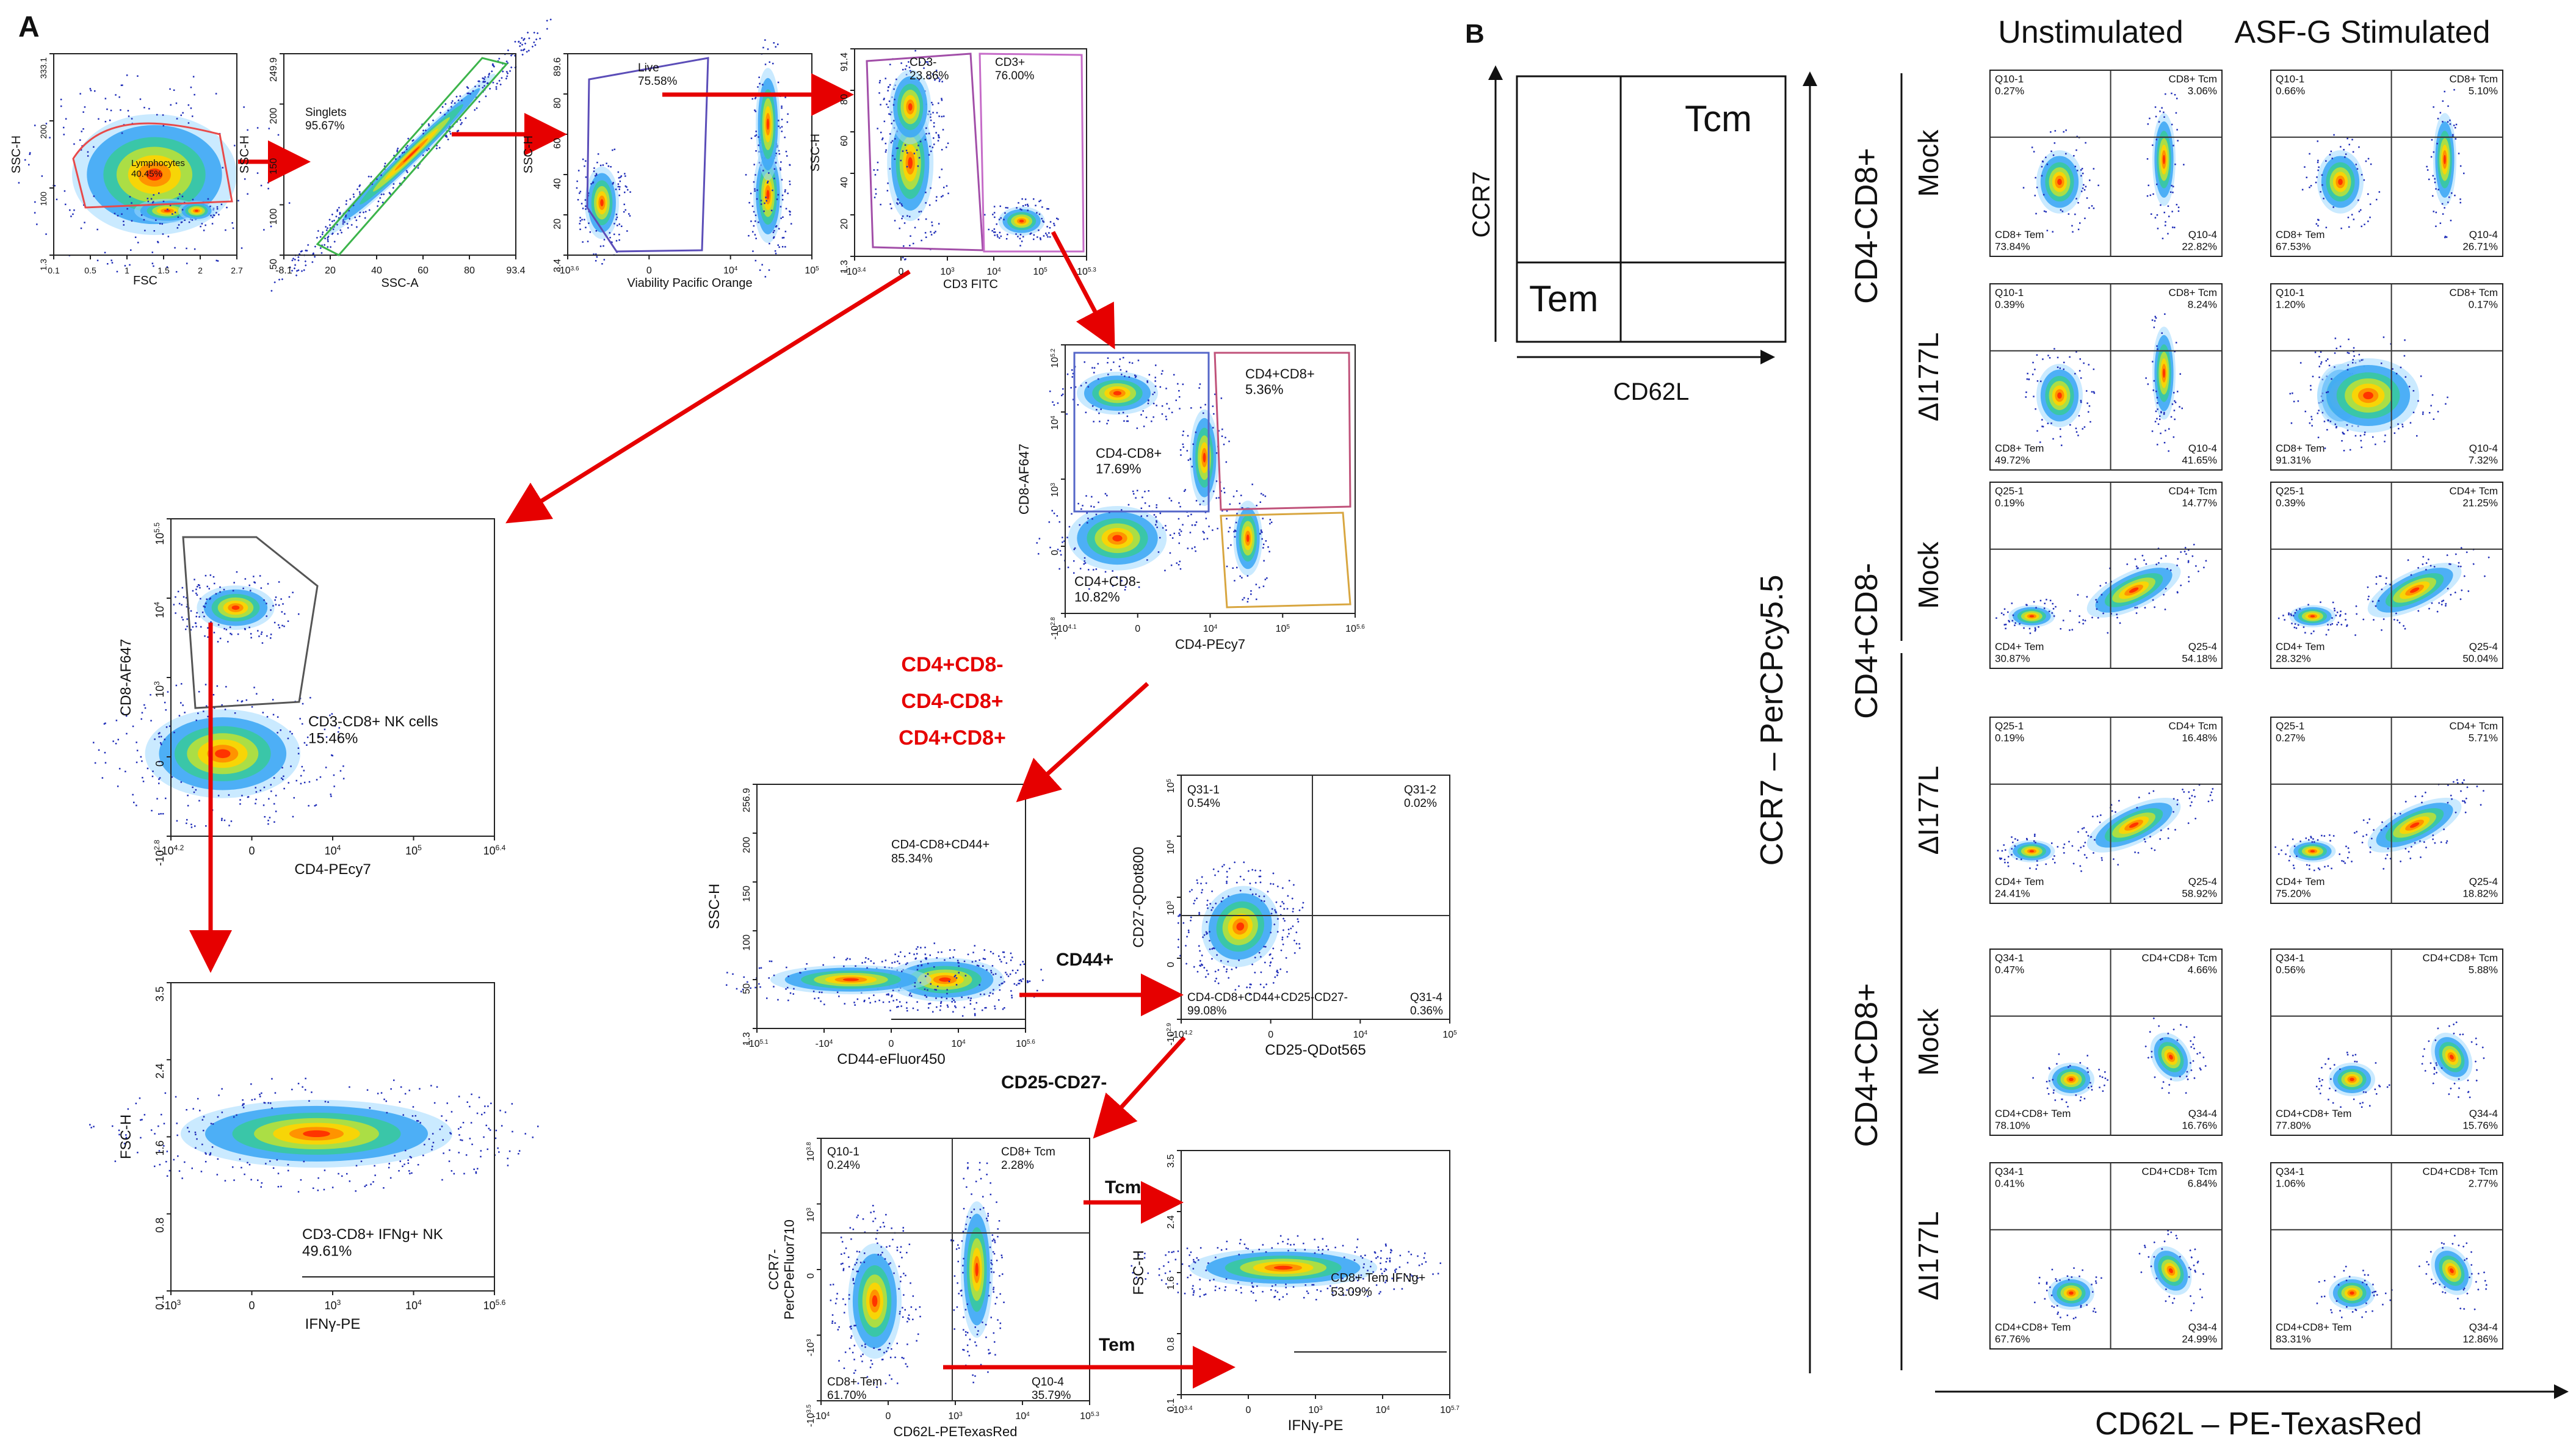 The image size is (2576, 1449). Describe the element at coordinates (2090, 33) in the screenshot. I see `column-header: Unstimulated` at that location.